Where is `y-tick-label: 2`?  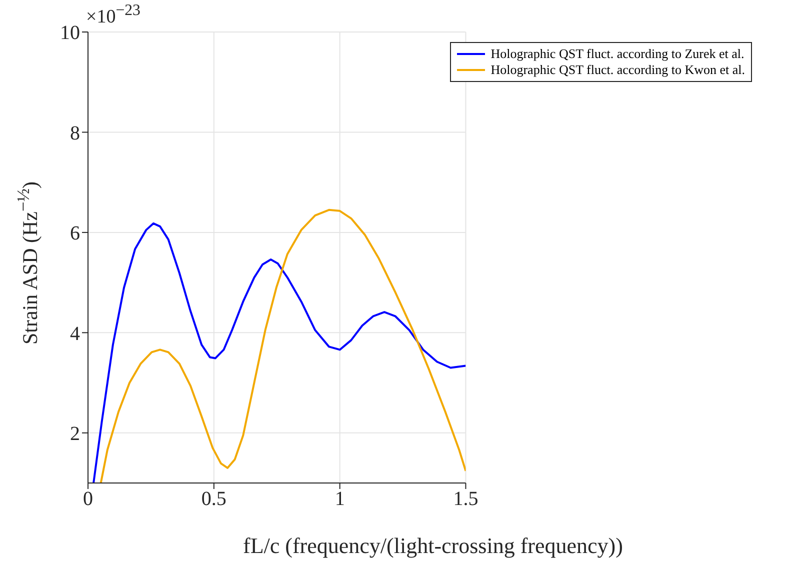 y-tick-label: 2 is located at coordinates (75, 433).